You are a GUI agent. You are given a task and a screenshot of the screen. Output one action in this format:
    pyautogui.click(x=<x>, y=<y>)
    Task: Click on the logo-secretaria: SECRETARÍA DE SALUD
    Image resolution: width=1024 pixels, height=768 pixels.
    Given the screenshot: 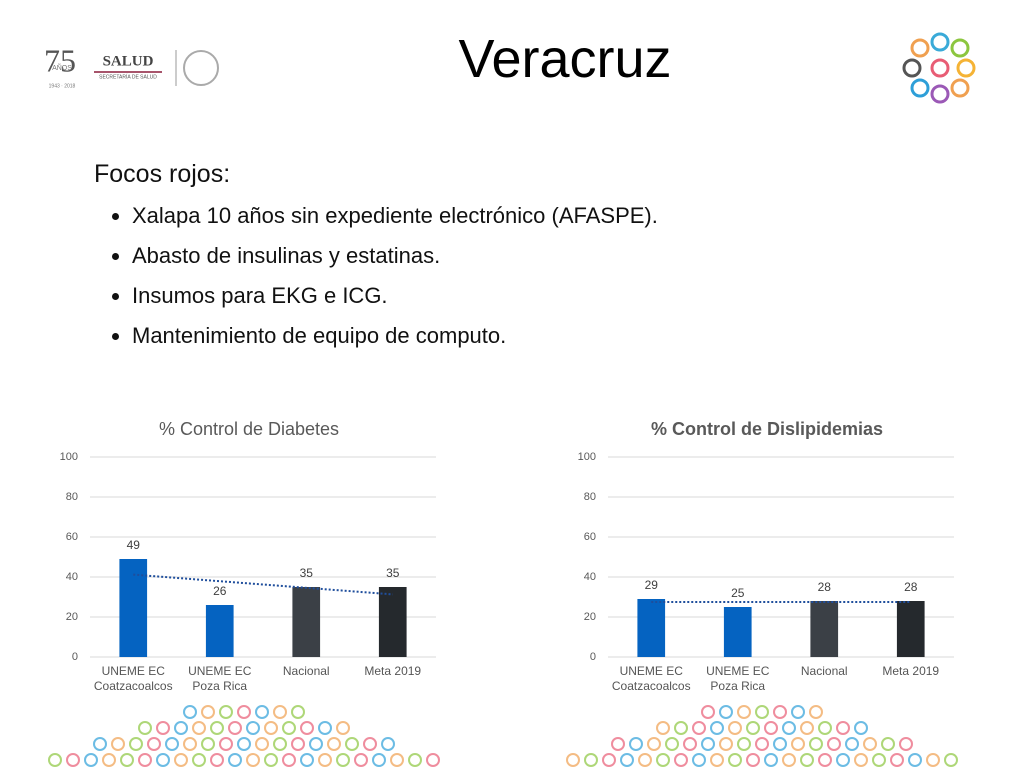 What is the action you would take?
    pyautogui.click(x=128, y=76)
    